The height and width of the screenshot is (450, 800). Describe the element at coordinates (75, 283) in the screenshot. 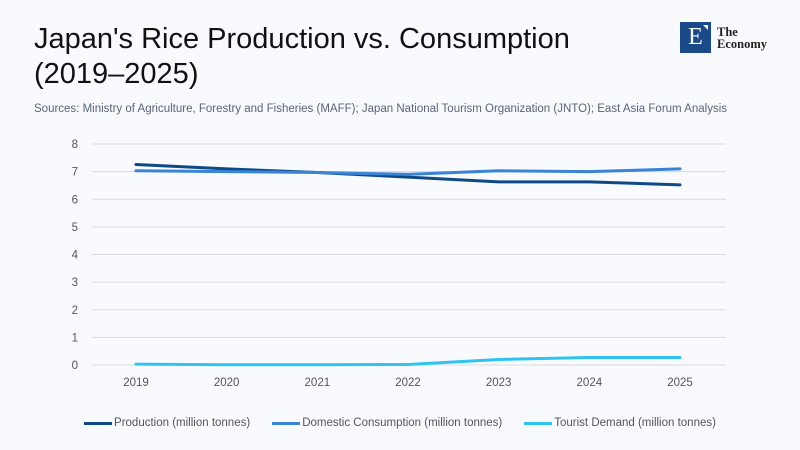

I see `y-tick-label: 3` at that location.